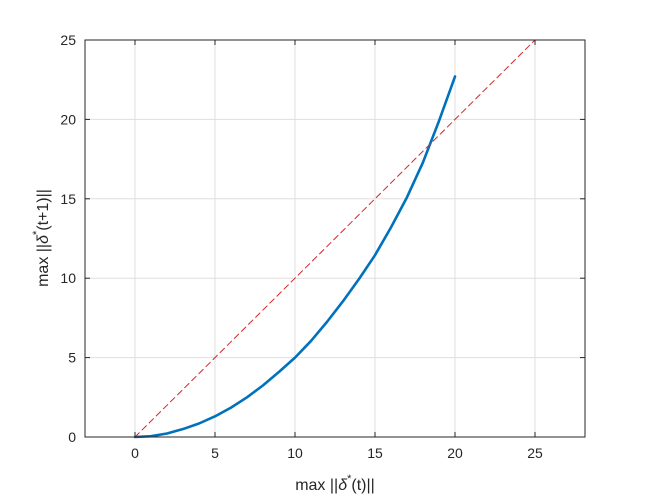  What do you see at coordinates (43, 210) in the screenshot?
I see `y-axis-label-suffix: (t+1)||` at bounding box center [43, 210].